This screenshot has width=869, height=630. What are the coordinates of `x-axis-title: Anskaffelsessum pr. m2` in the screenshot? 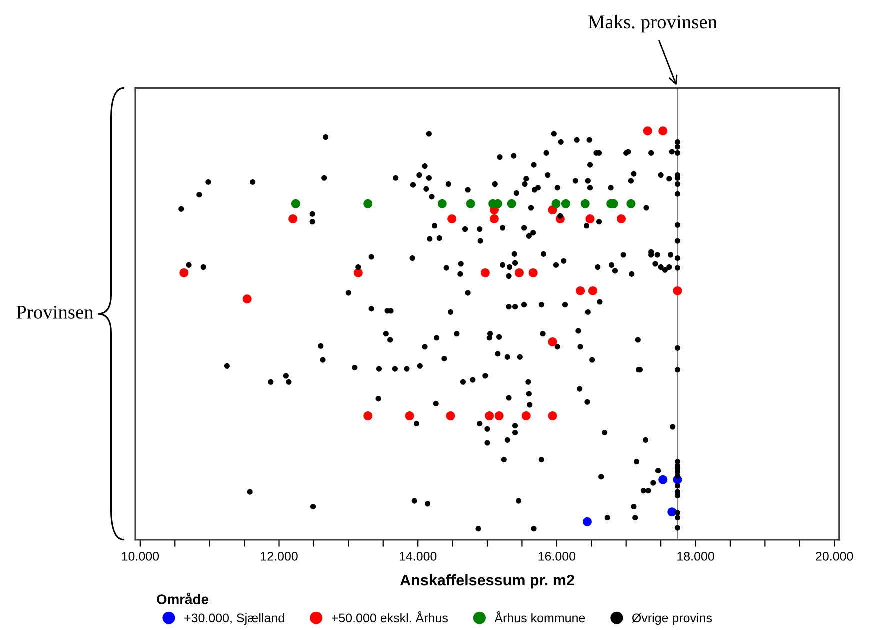 It's located at (487, 581).